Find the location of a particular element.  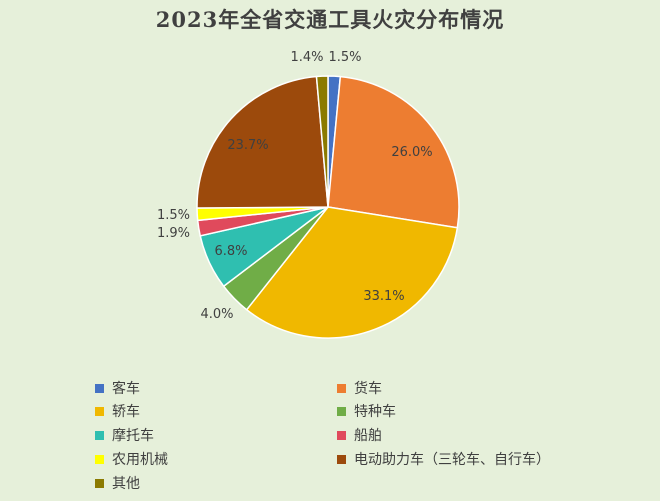

legend-item-nongyongjixie: 农用机械 is located at coordinates (131, 460).